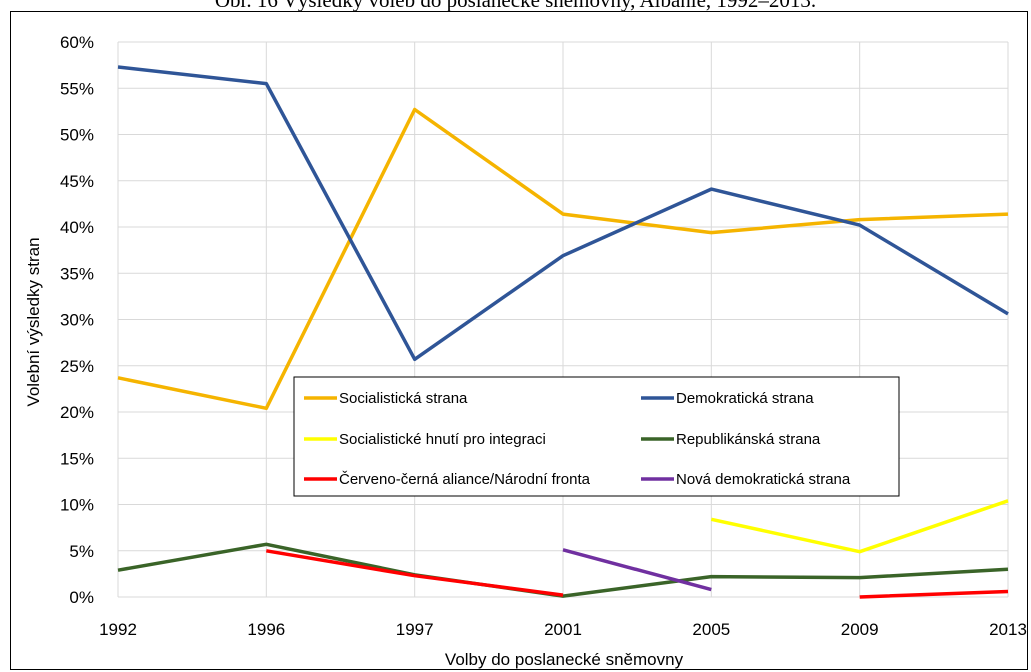  I want to click on y-axis-title: Volební výsledky stran, so click(33, 321).